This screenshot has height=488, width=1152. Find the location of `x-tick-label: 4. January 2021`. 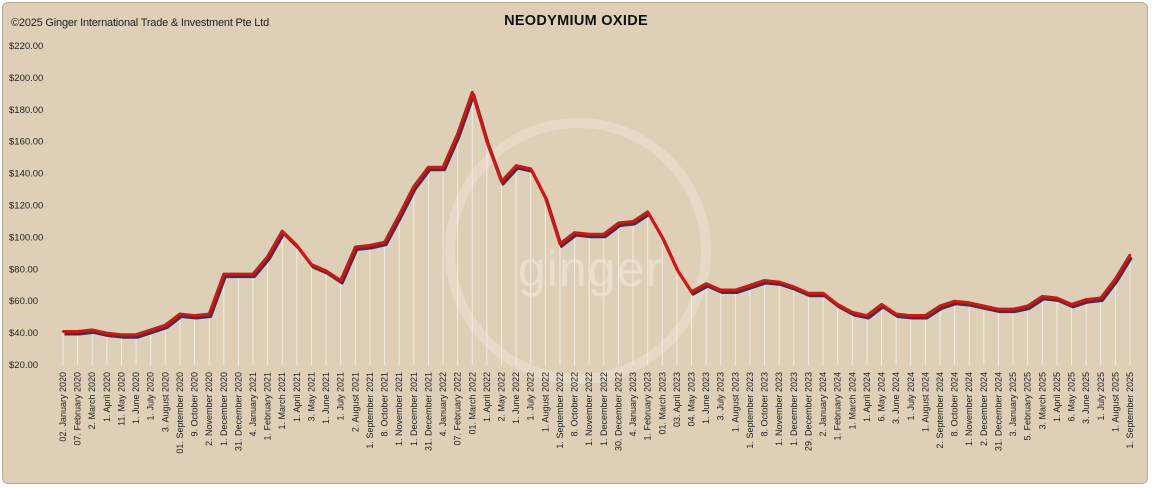

x-tick-label: 4. January 2021 is located at coordinates (253, 404).